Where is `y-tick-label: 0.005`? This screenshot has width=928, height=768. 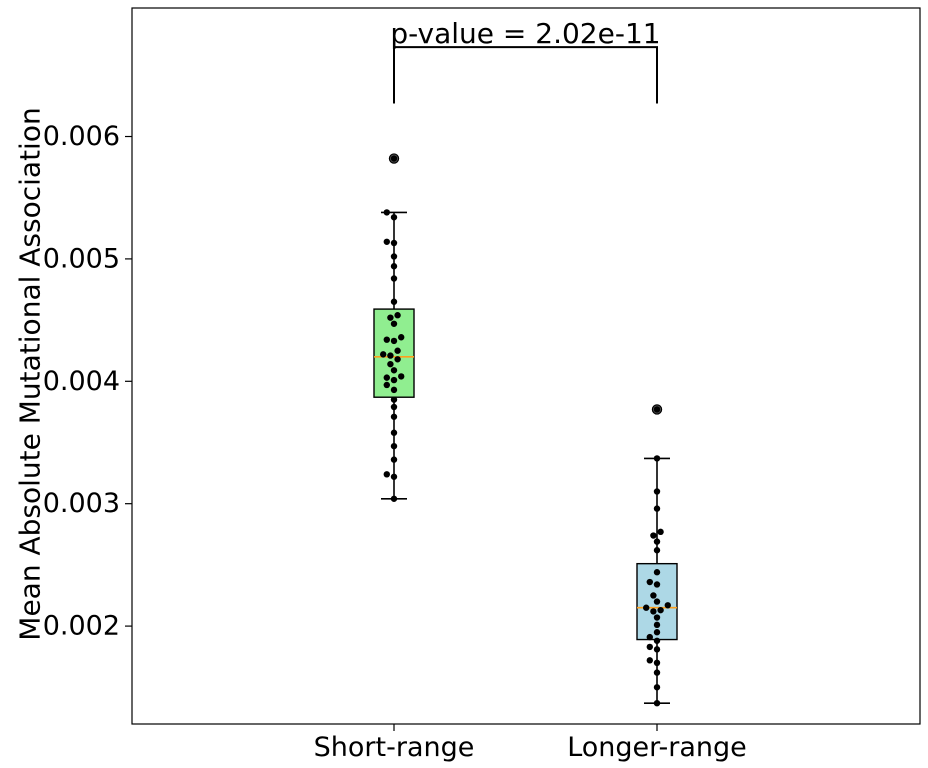
y-tick-label: 0.005 is located at coordinates (81, 258).